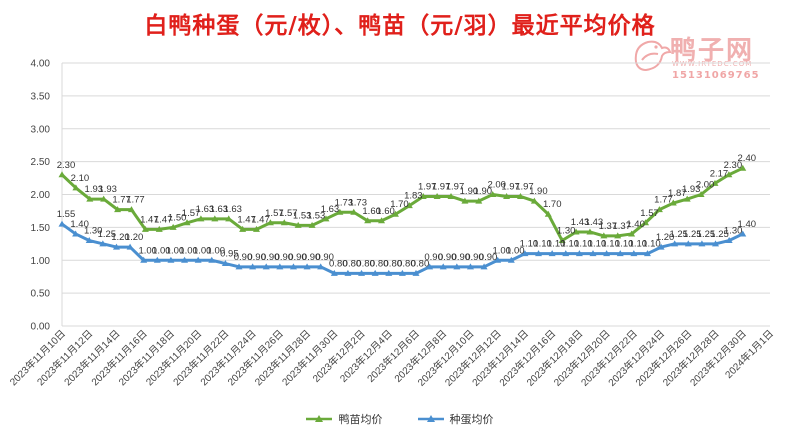 This screenshot has width=800, height=438. I want to click on data-label: 1.20, so click(134, 237).